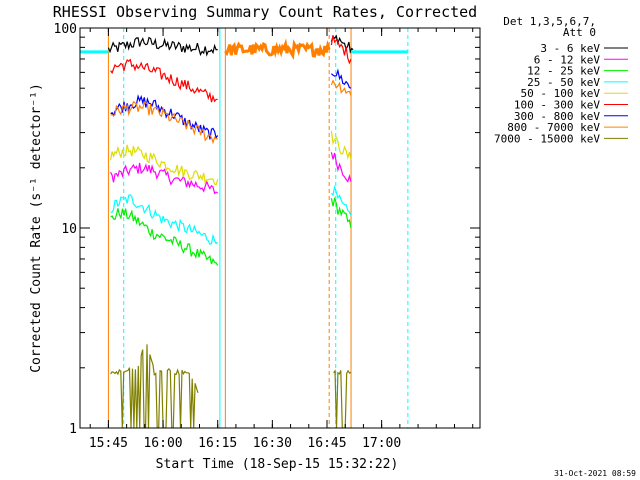 The width and height of the screenshot is (640, 480). I want to click on x-tick-label: 15:45, so click(108, 443).